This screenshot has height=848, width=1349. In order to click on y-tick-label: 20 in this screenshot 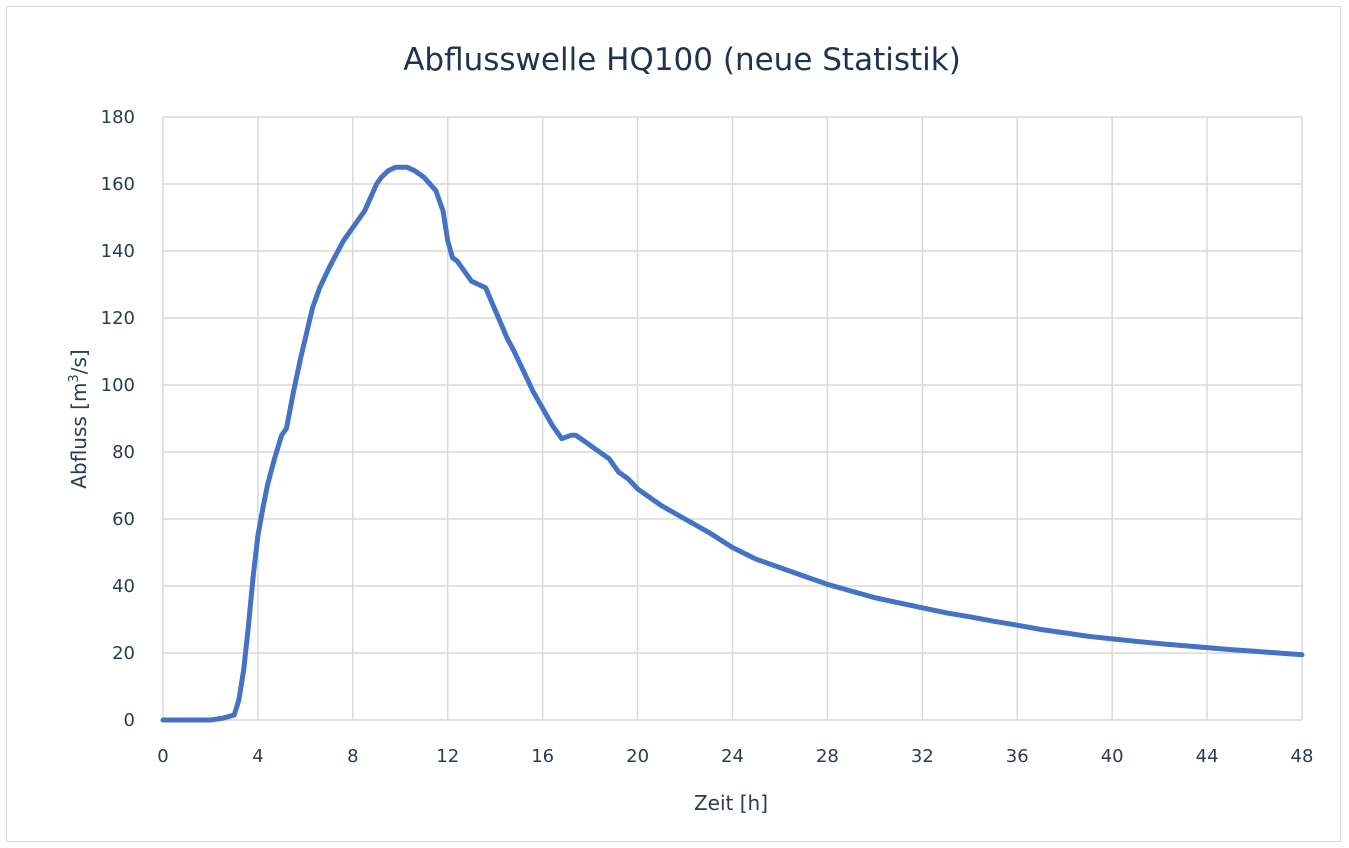, I will do `click(123, 653)`.